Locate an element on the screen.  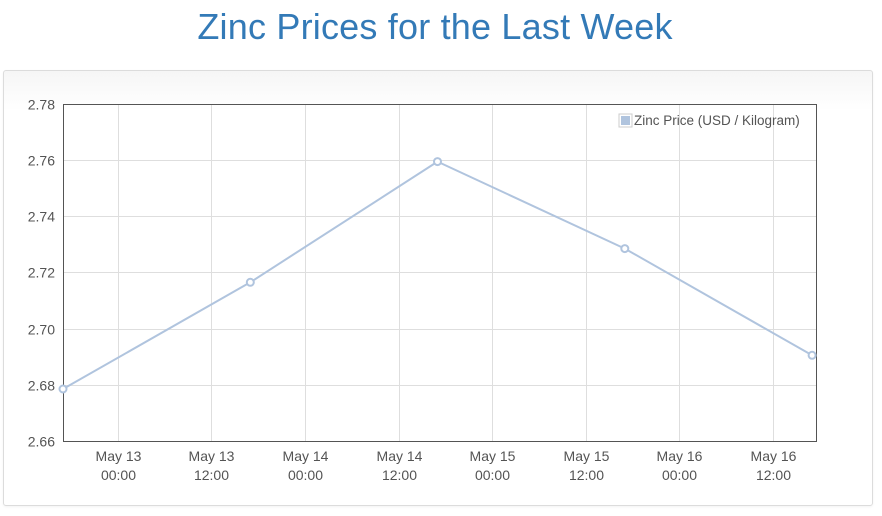
legend: Zinc Price (USD / Kilogram) is located at coordinates (709, 120).